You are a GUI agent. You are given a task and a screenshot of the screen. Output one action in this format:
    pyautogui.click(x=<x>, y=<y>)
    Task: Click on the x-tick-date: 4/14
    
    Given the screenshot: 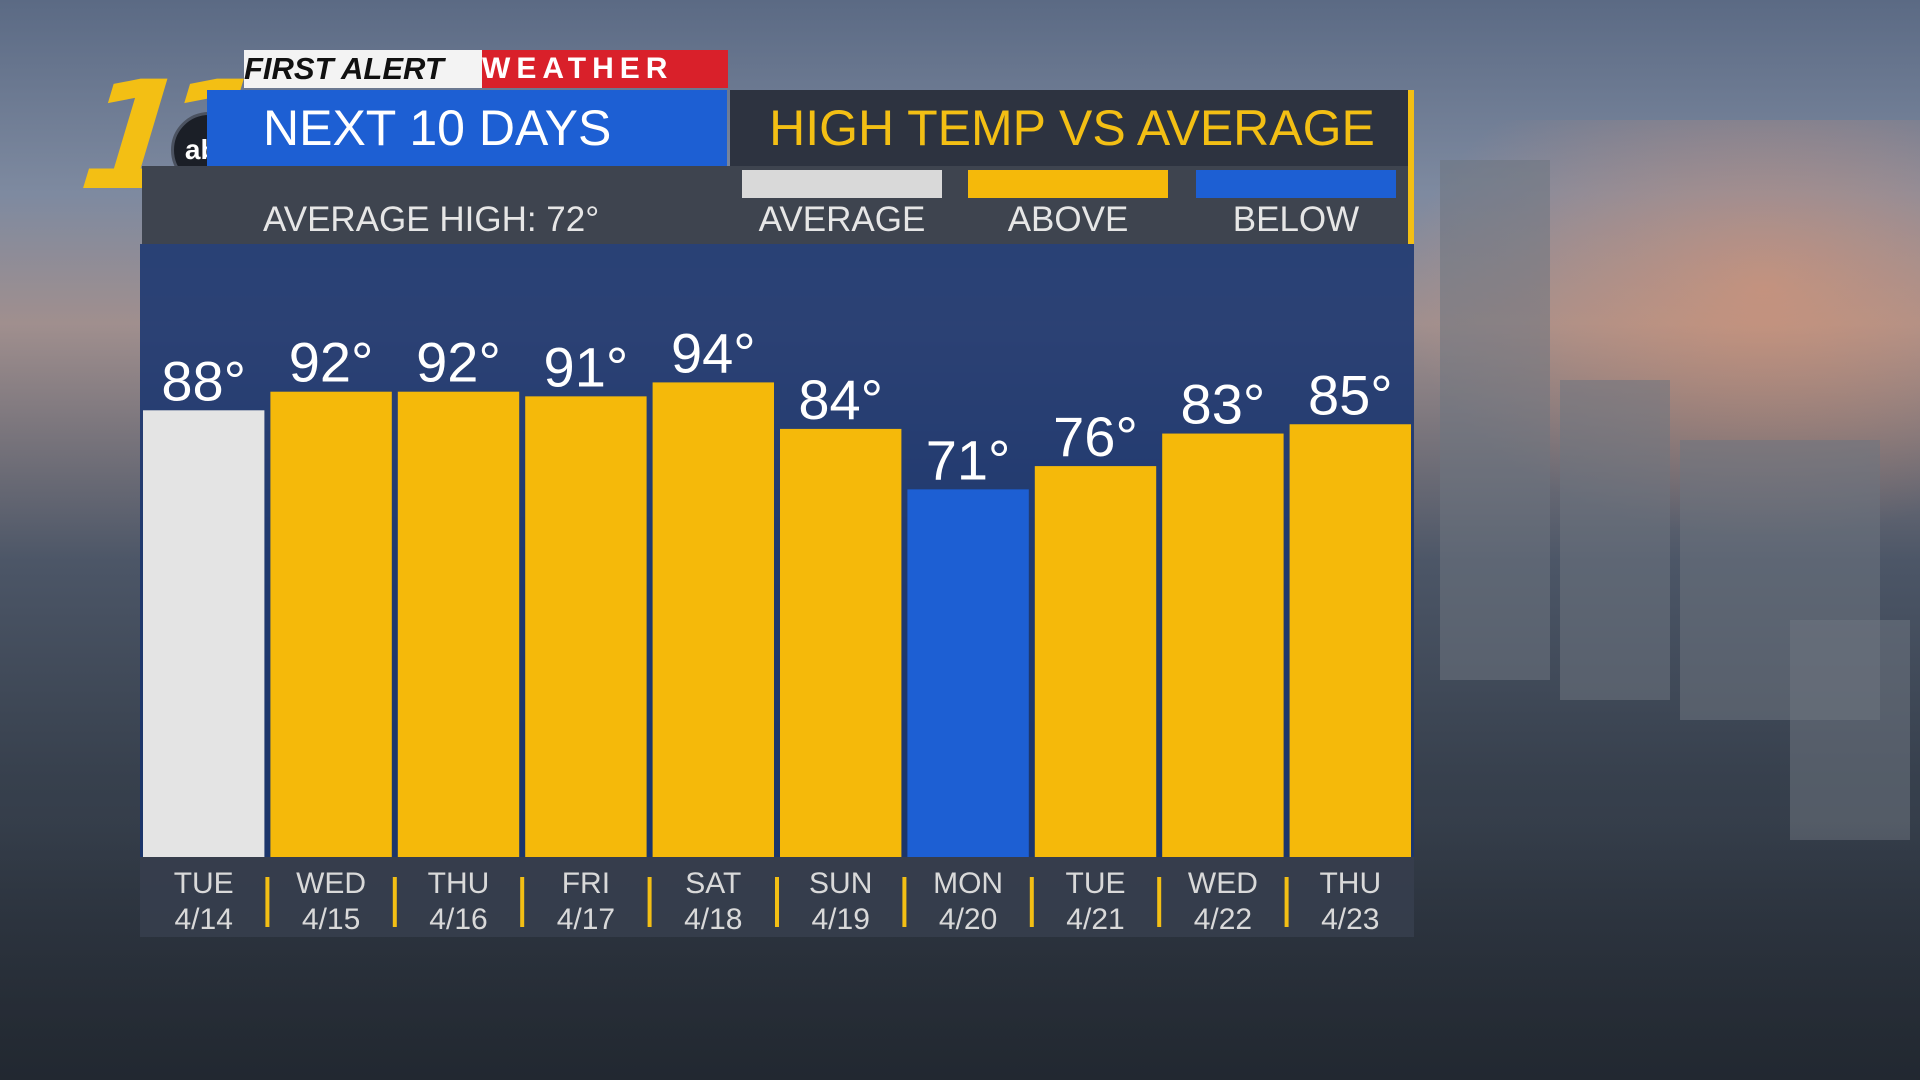 What is the action you would take?
    pyautogui.click(x=204, y=919)
    